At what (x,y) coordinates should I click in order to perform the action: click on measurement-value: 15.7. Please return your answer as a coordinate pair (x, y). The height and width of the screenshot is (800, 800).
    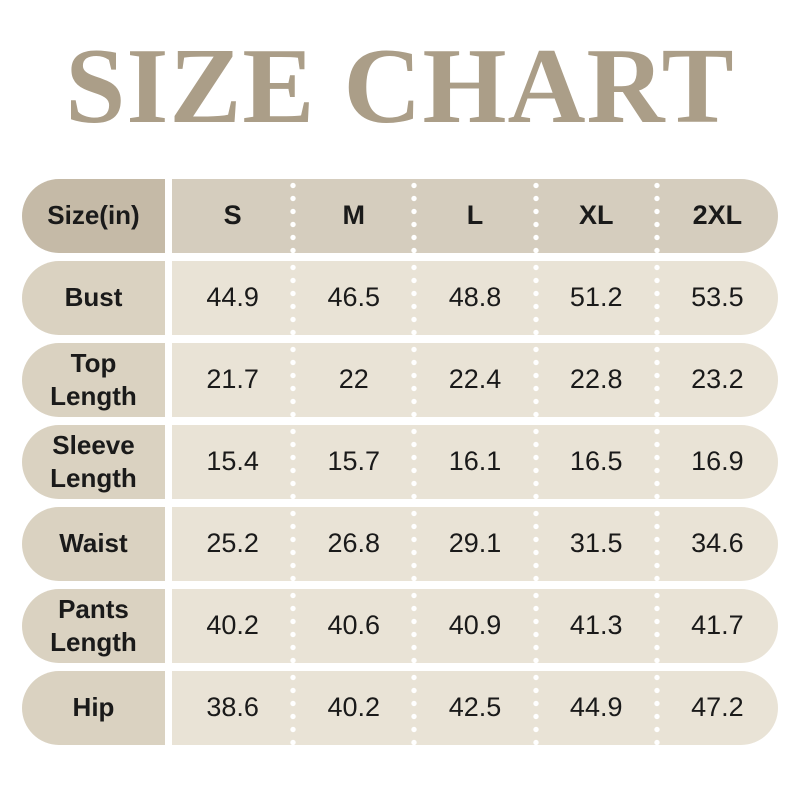
    Looking at the image, I should click on (354, 461).